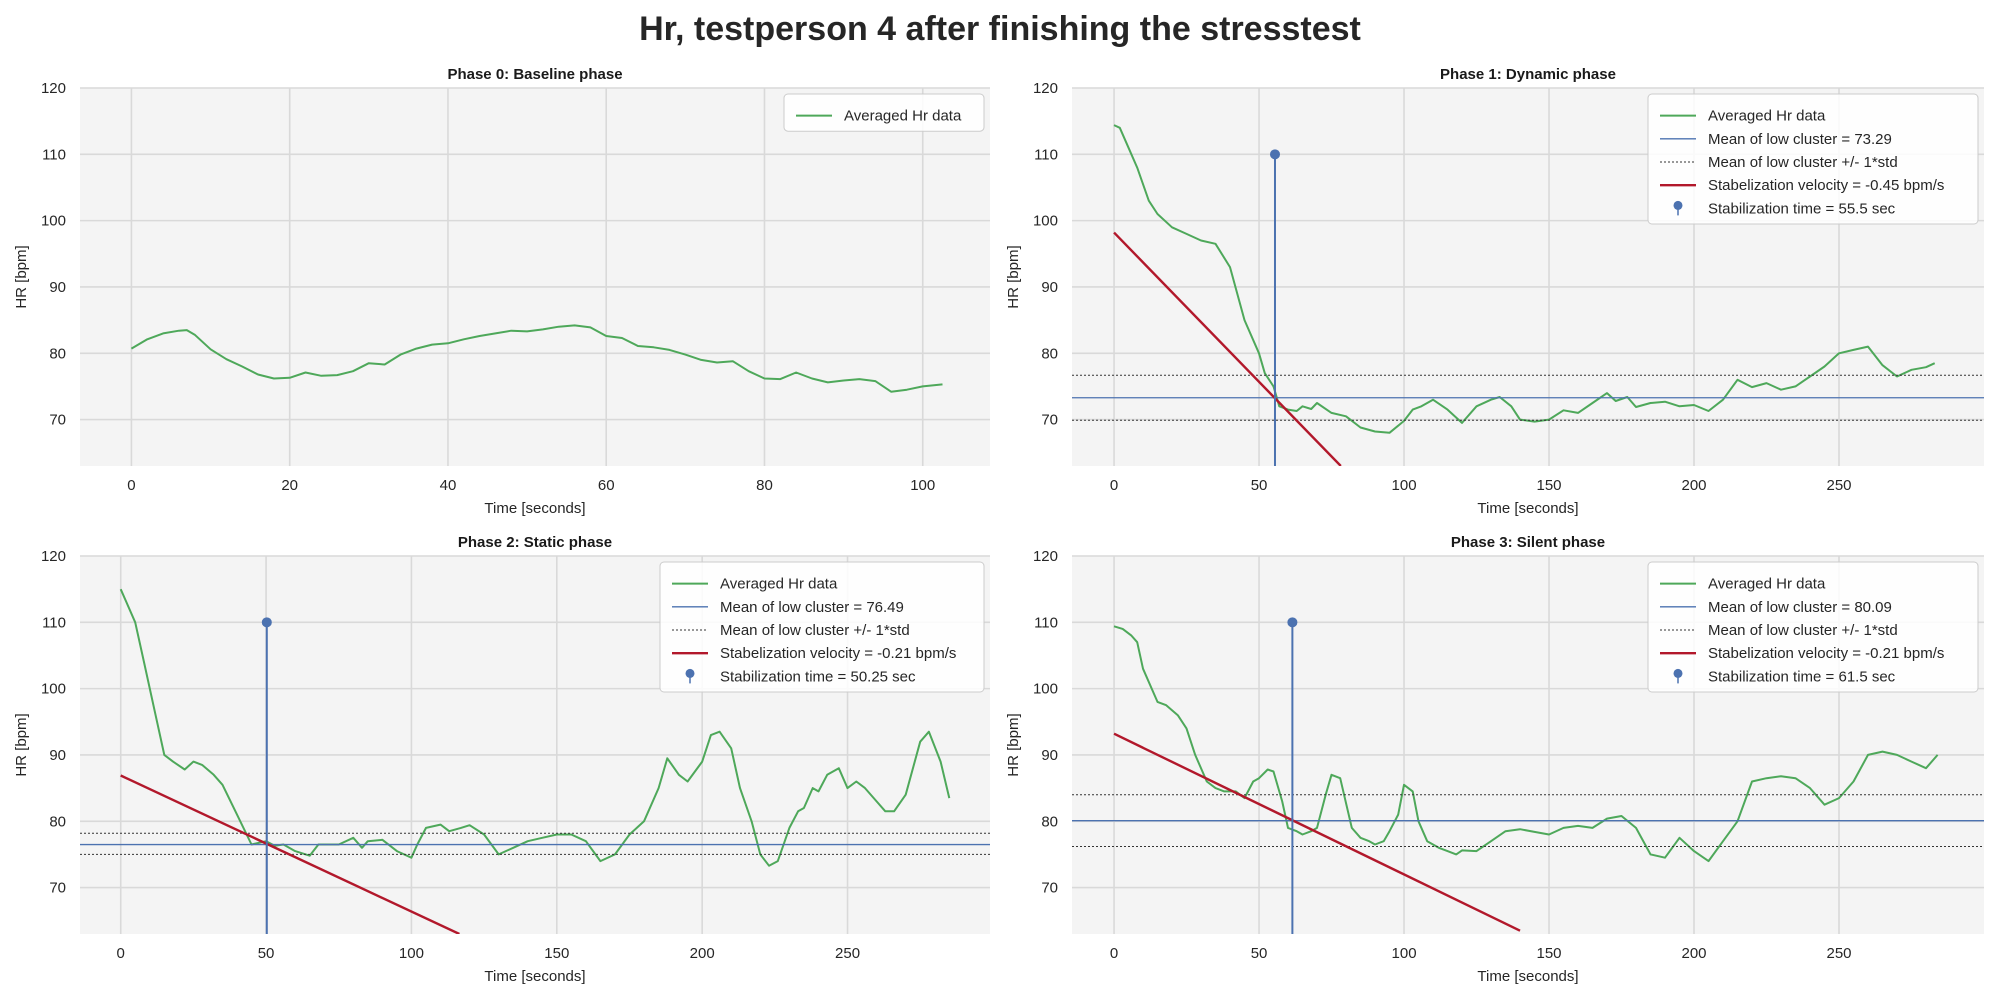 Image resolution: width=2000 pixels, height=1000 pixels. Describe the element at coordinates (1838, 485) in the screenshot. I see `phase-1-x-tick-label: 250` at that location.